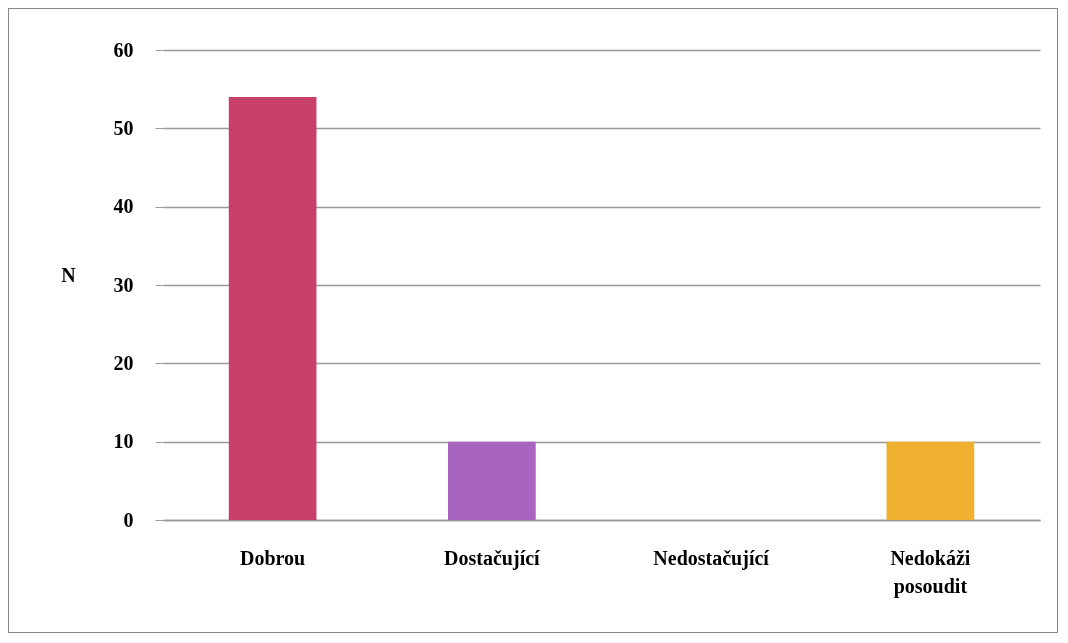 This screenshot has width=1068, height=643. Describe the element at coordinates (123, 362) in the screenshot. I see `y-tick-label: 20` at that location.